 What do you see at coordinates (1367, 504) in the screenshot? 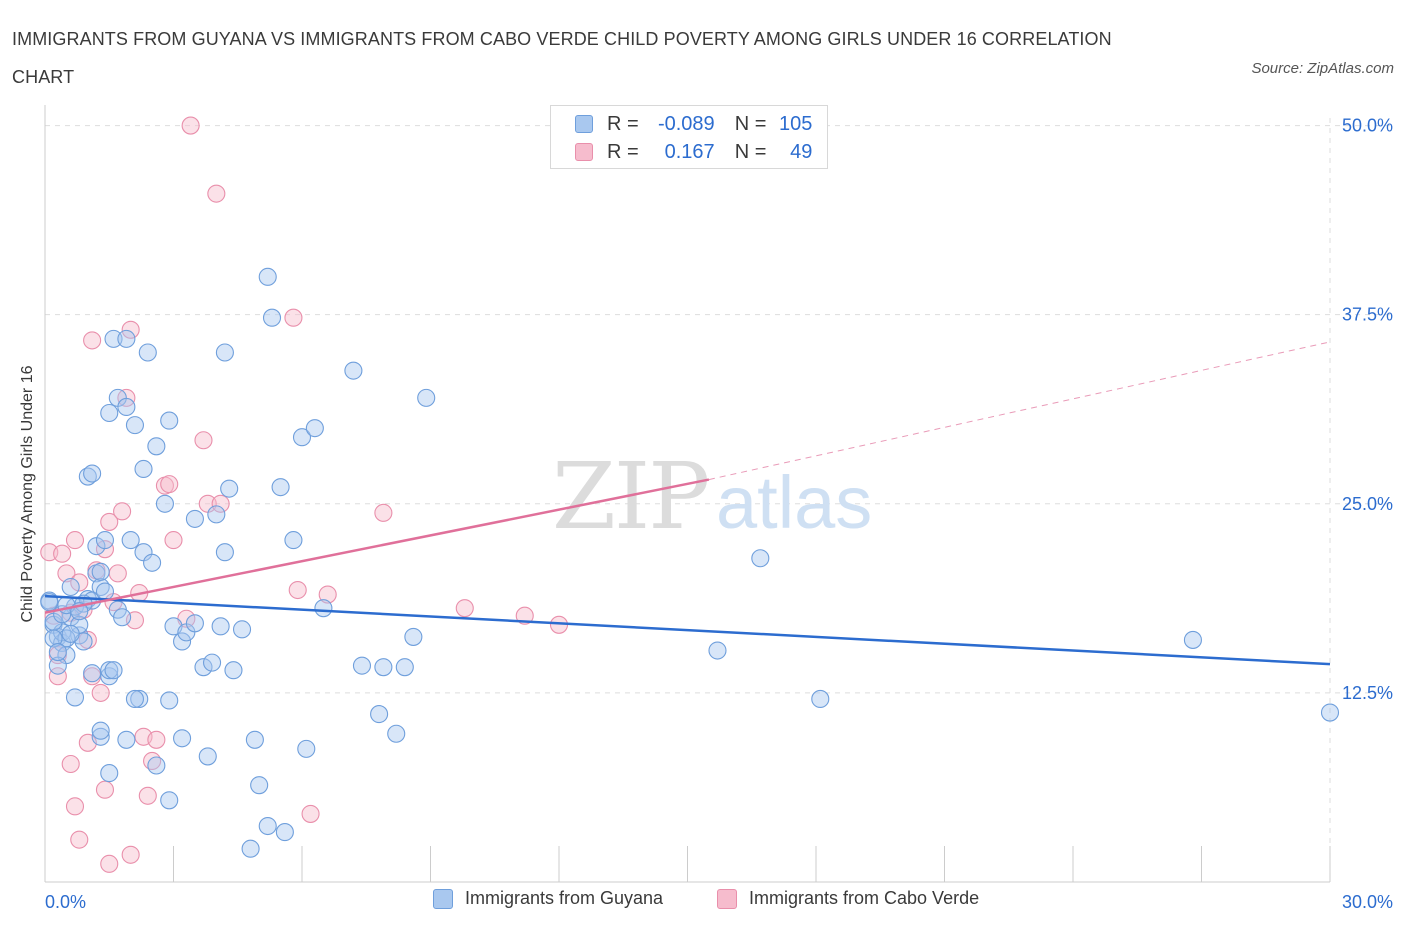
I see `y-tick-label: 25.0%` at bounding box center [1367, 504].